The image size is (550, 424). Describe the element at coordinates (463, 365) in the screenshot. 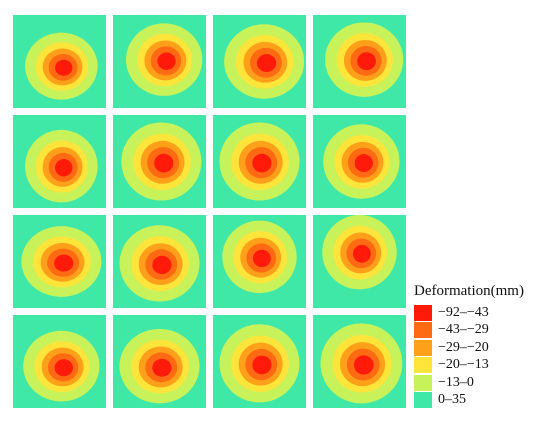

I see `legend-label: −20–−13` at that location.